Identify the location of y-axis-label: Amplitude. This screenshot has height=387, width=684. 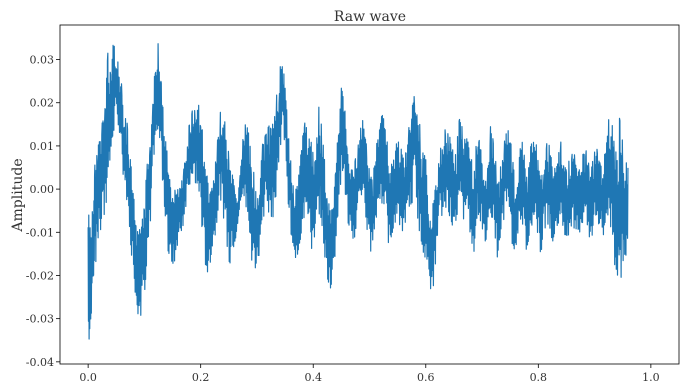
(18, 195).